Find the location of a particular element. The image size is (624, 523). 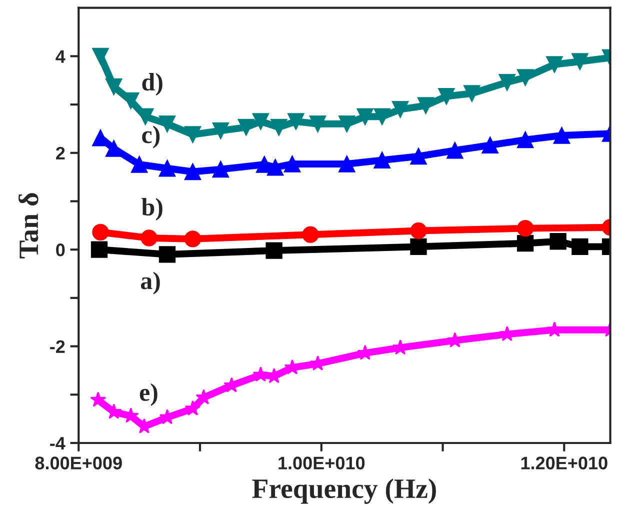

y-tick-label: -4 is located at coordinates (58, 443).